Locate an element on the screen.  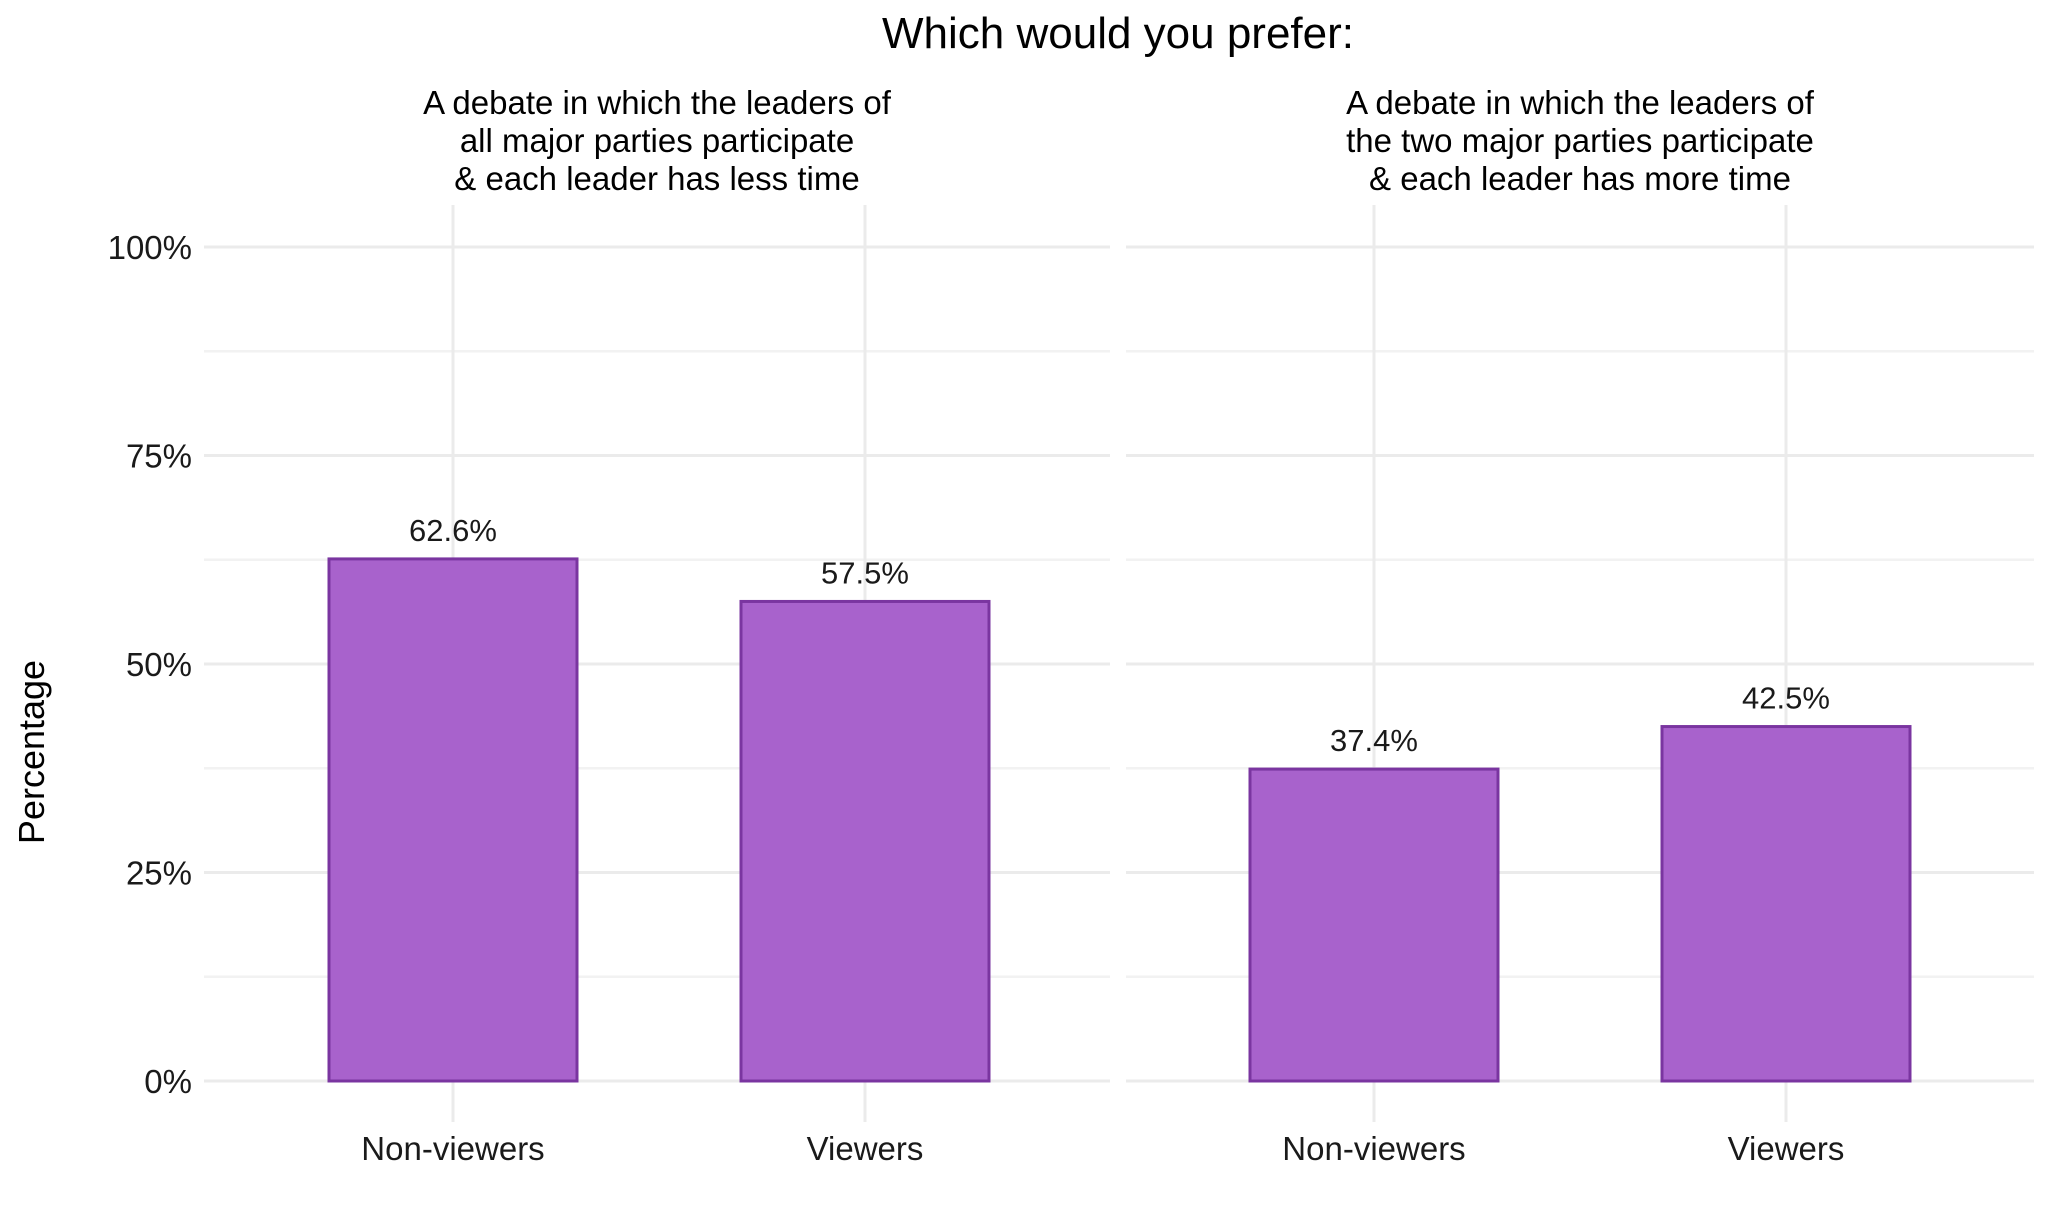
y-tick-label: 50% is located at coordinates (159, 664).